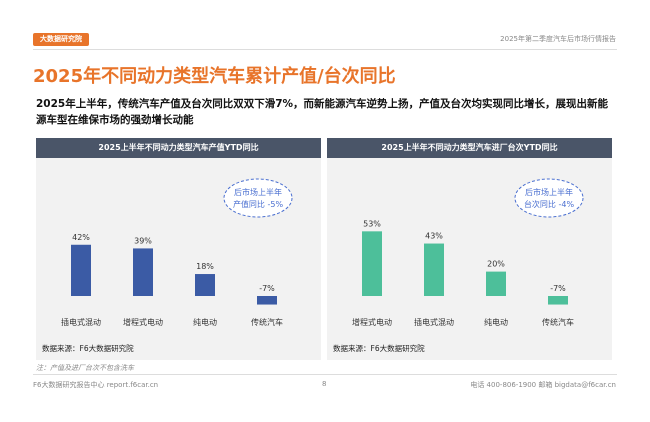 This screenshot has height=422, width=650. I want to click on data-label: 20%, so click(496, 264).